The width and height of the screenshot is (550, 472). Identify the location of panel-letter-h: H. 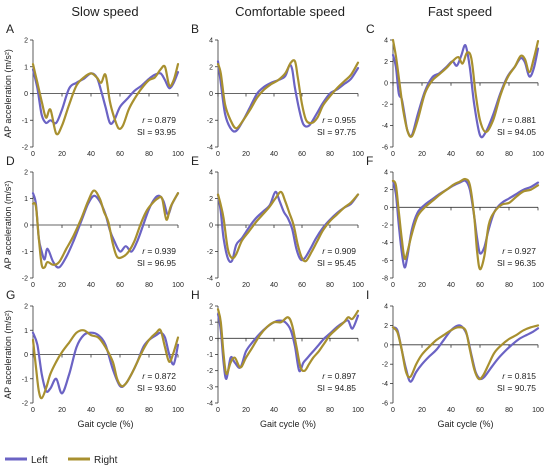
(195, 295).